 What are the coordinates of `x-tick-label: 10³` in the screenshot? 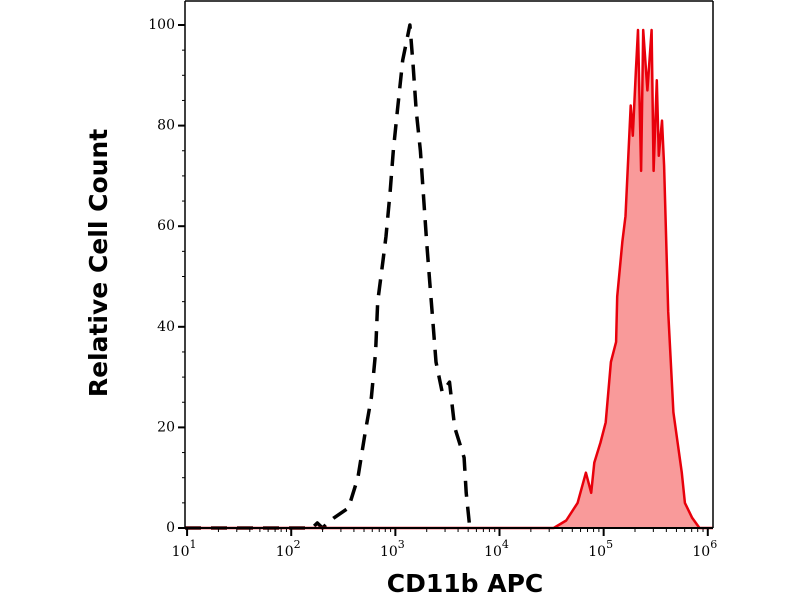 It's located at (392, 549).